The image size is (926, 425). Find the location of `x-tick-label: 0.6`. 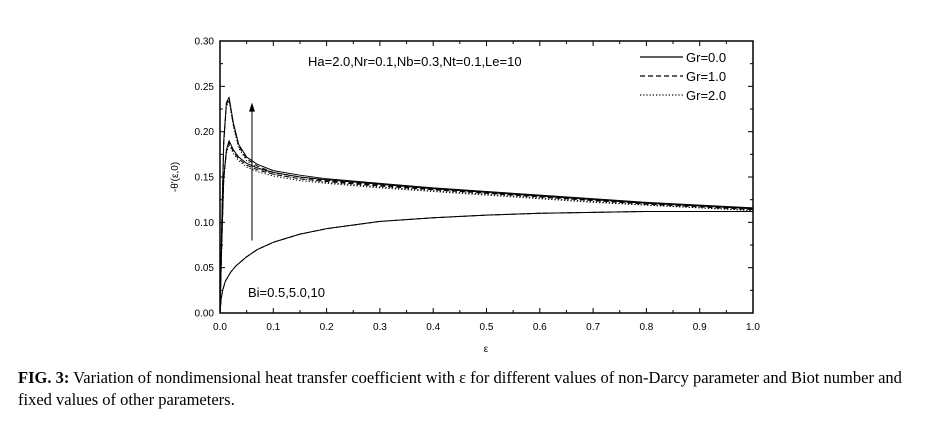

x-tick-label: 0.6 is located at coordinates (540, 327).